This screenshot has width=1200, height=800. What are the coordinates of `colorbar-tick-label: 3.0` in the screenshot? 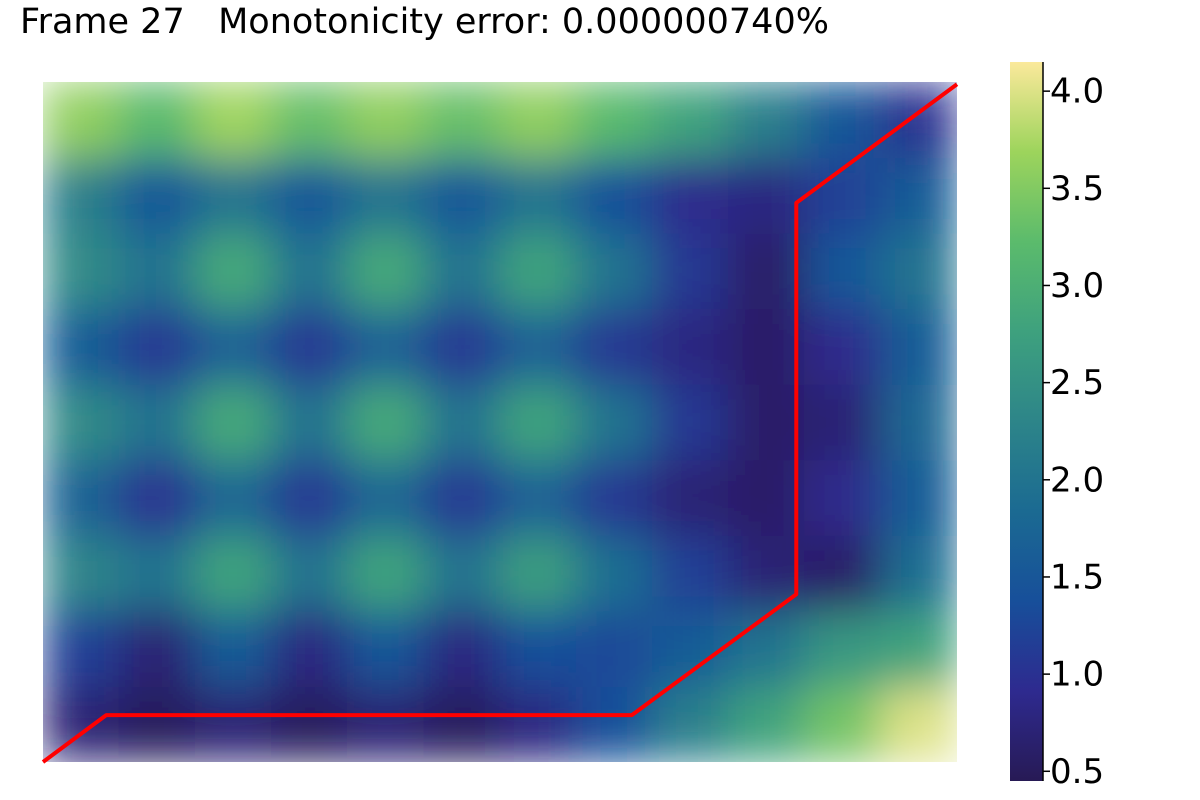 It's located at (1077, 286).